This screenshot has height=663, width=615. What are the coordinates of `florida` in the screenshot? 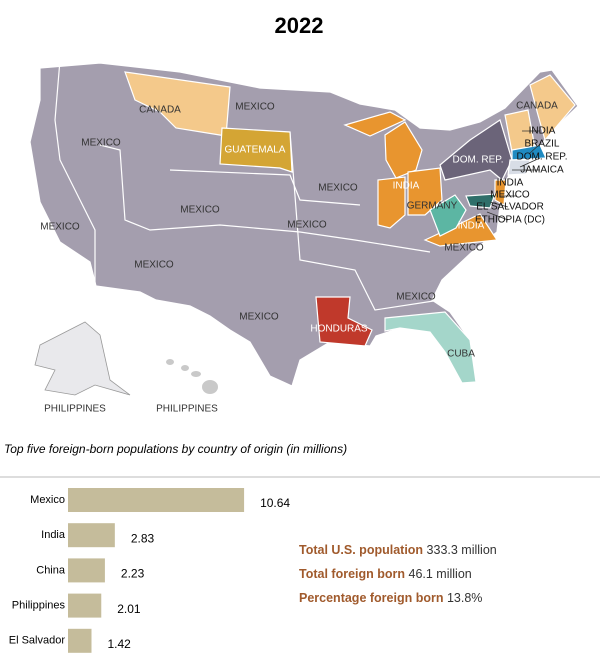 It's located at (430, 347).